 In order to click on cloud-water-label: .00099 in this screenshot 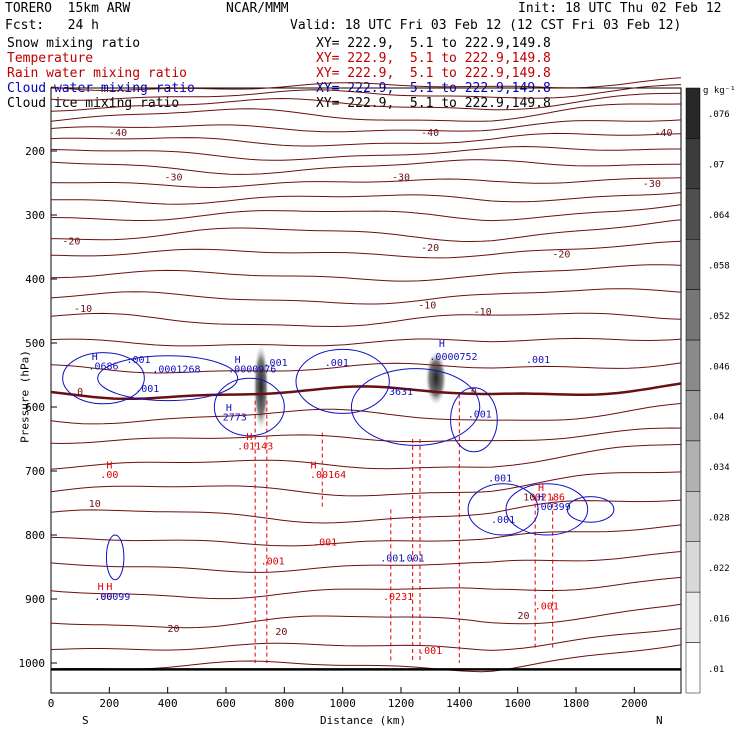, I will do `click(112, 597)`.